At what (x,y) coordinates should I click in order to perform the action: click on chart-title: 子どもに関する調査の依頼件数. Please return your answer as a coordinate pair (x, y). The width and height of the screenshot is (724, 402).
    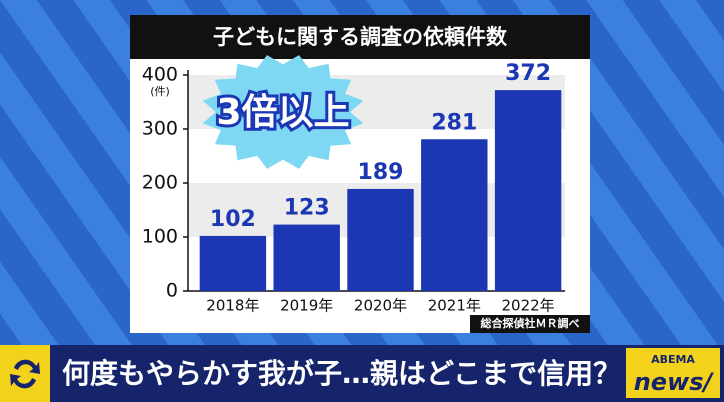
    Looking at the image, I should click on (360, 37).